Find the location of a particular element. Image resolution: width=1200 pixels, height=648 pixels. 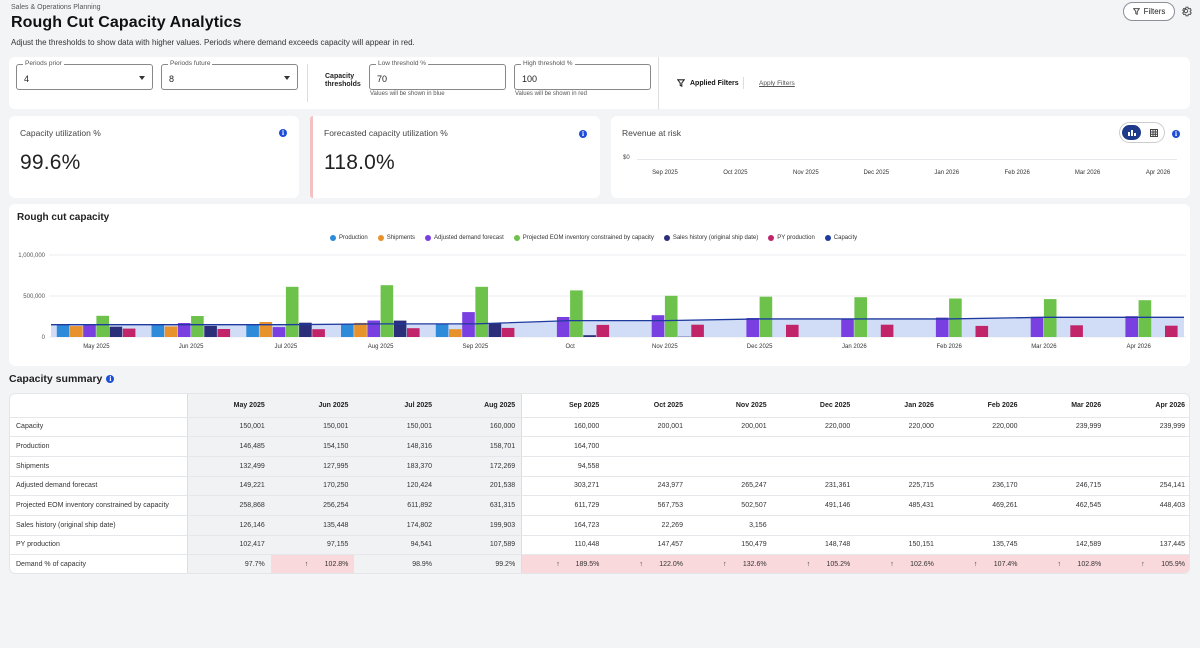

table-cell: 98.9% is located at coordinates (396, 563).